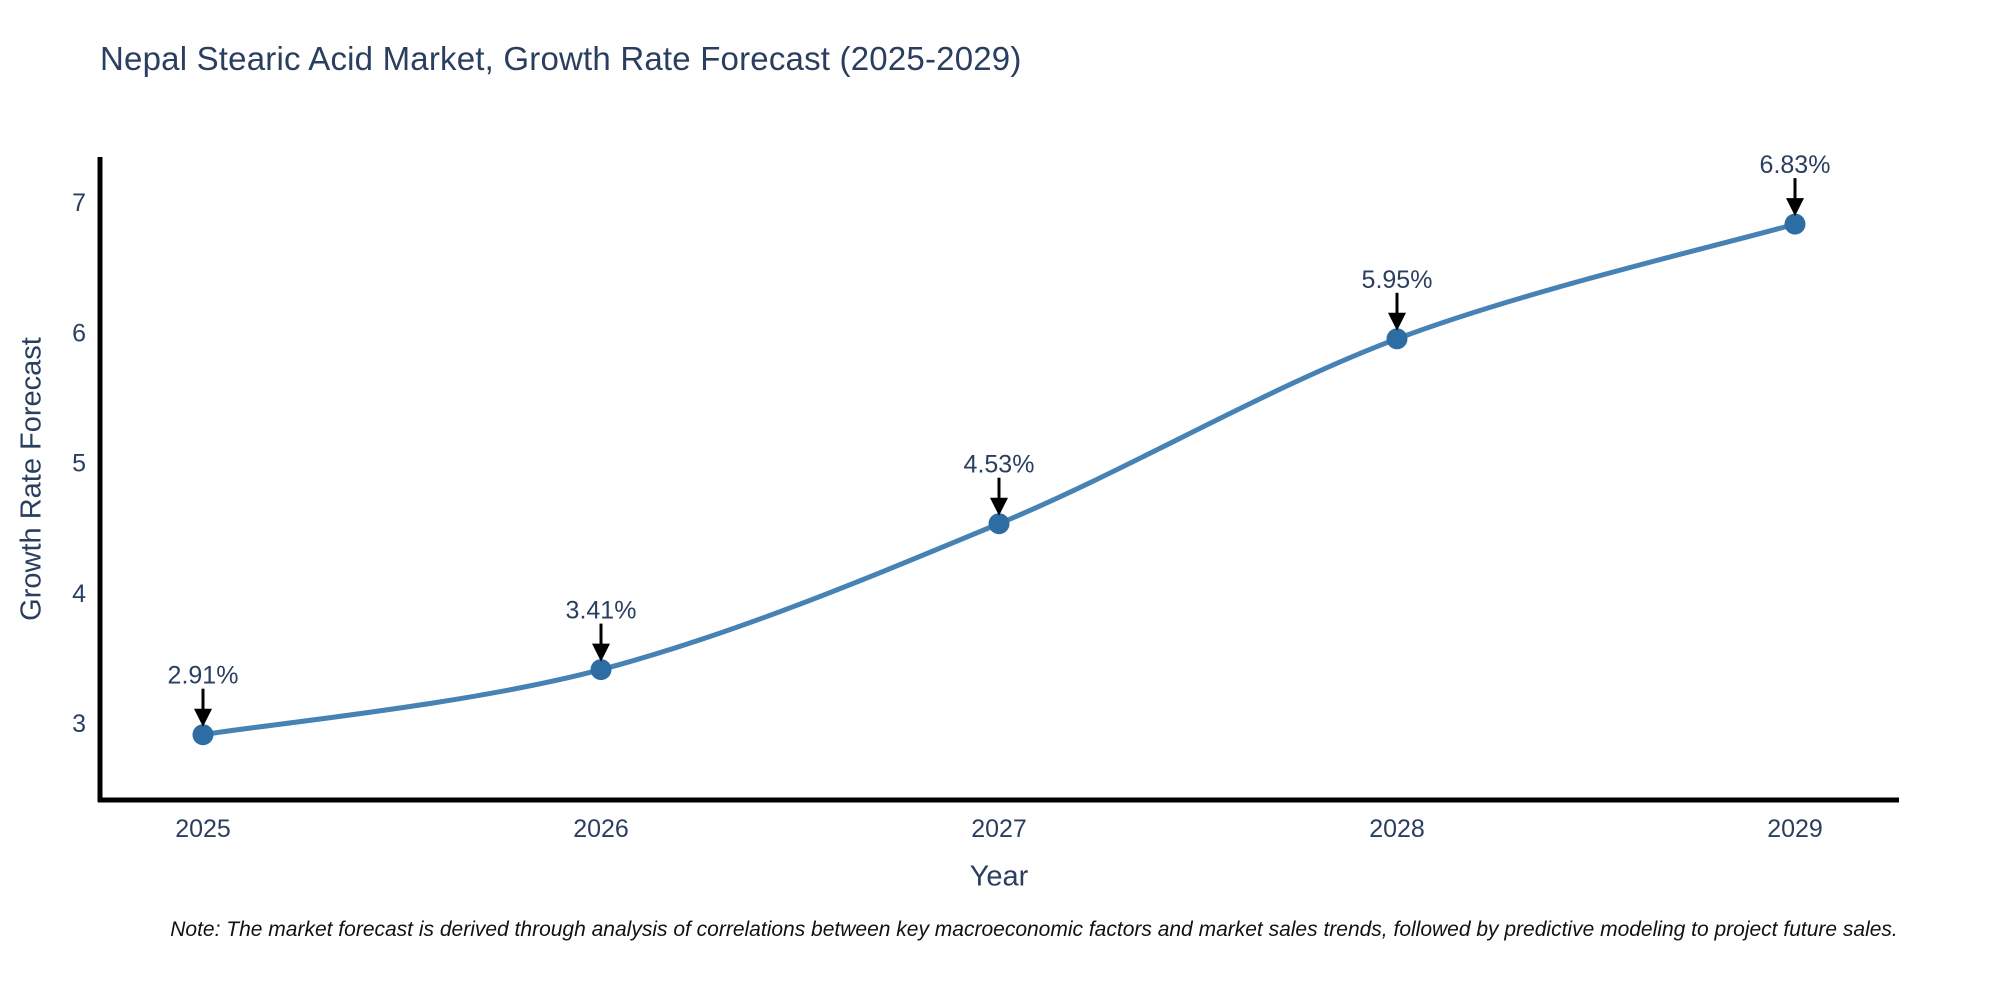 Image resolution: width=2000 pixels, height=1000 pixels. What do you see at coordinates (203, 676) in the screenshot?
I see `data-point-label: 2.91%` at bounding box center [203, 676].